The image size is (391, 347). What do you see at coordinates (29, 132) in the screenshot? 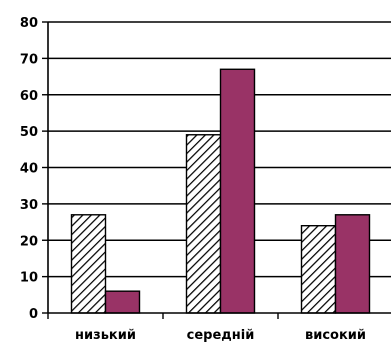
I see `y-tick-label: 50` at bounding box center [29, 132].